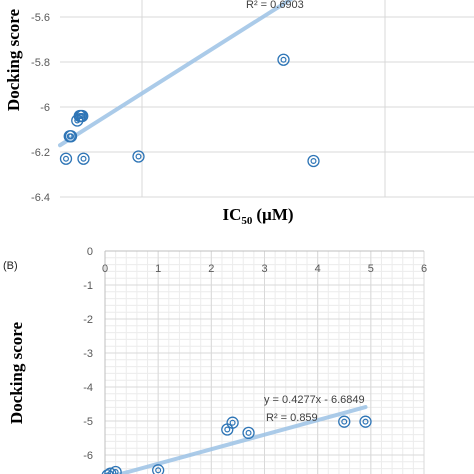 The height and width of the screenshot is (474, 474). I want to click on panel-b-y-tick-label: 0, so click(90, 252).